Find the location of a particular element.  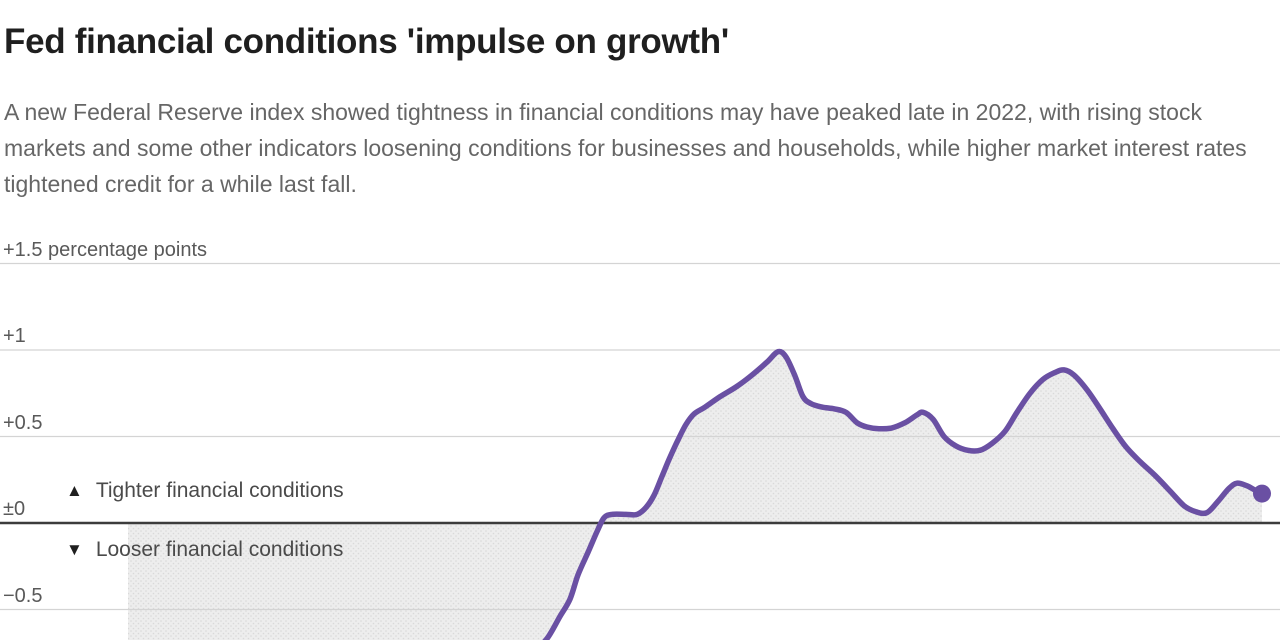

y-tick-label-1point5: +1.5 percentage points is located at coordinates (105, 250).